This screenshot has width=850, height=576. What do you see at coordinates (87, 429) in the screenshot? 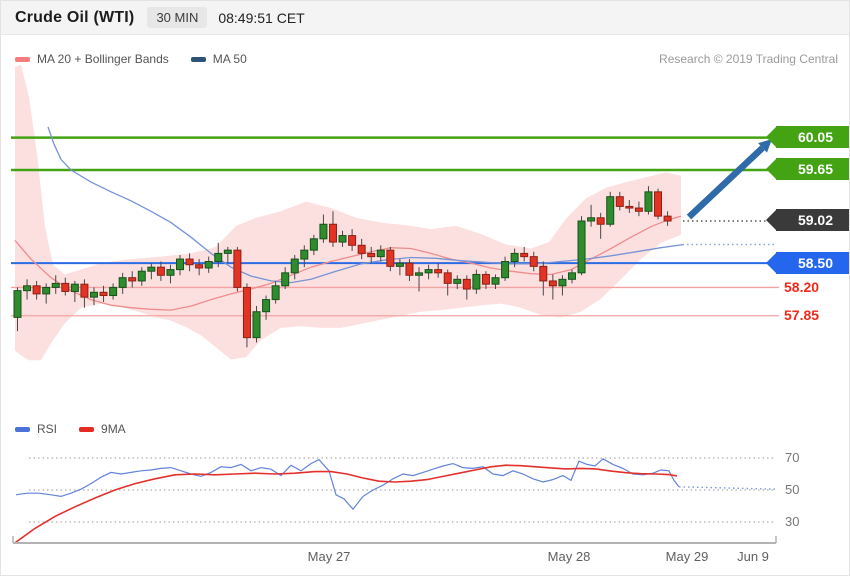
I see `nine-ma-swatch` at bounding box center [87, 429].